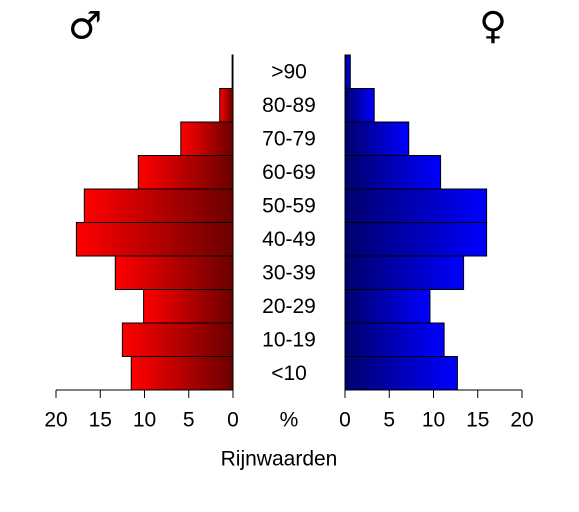 The width and height of the screenshot is (579, 512). What do you see at coordinates (289, 306) in the screenshot?
I see `age-label: 20-29` at bounding box center [289, 306].